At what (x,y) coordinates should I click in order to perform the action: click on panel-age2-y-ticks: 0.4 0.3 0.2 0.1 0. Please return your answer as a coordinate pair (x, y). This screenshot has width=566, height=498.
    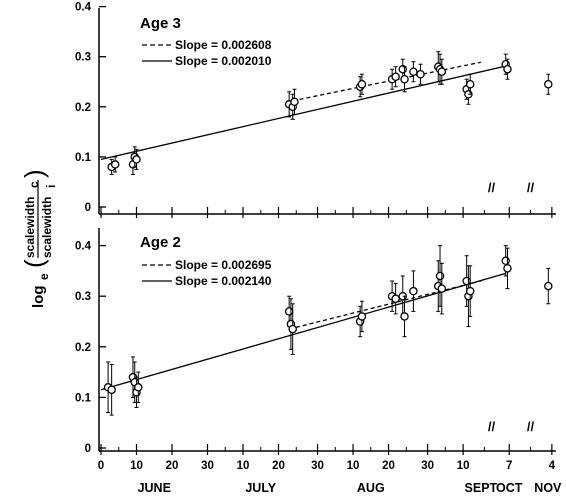
    Looking at the image, I should click on (90, 348).